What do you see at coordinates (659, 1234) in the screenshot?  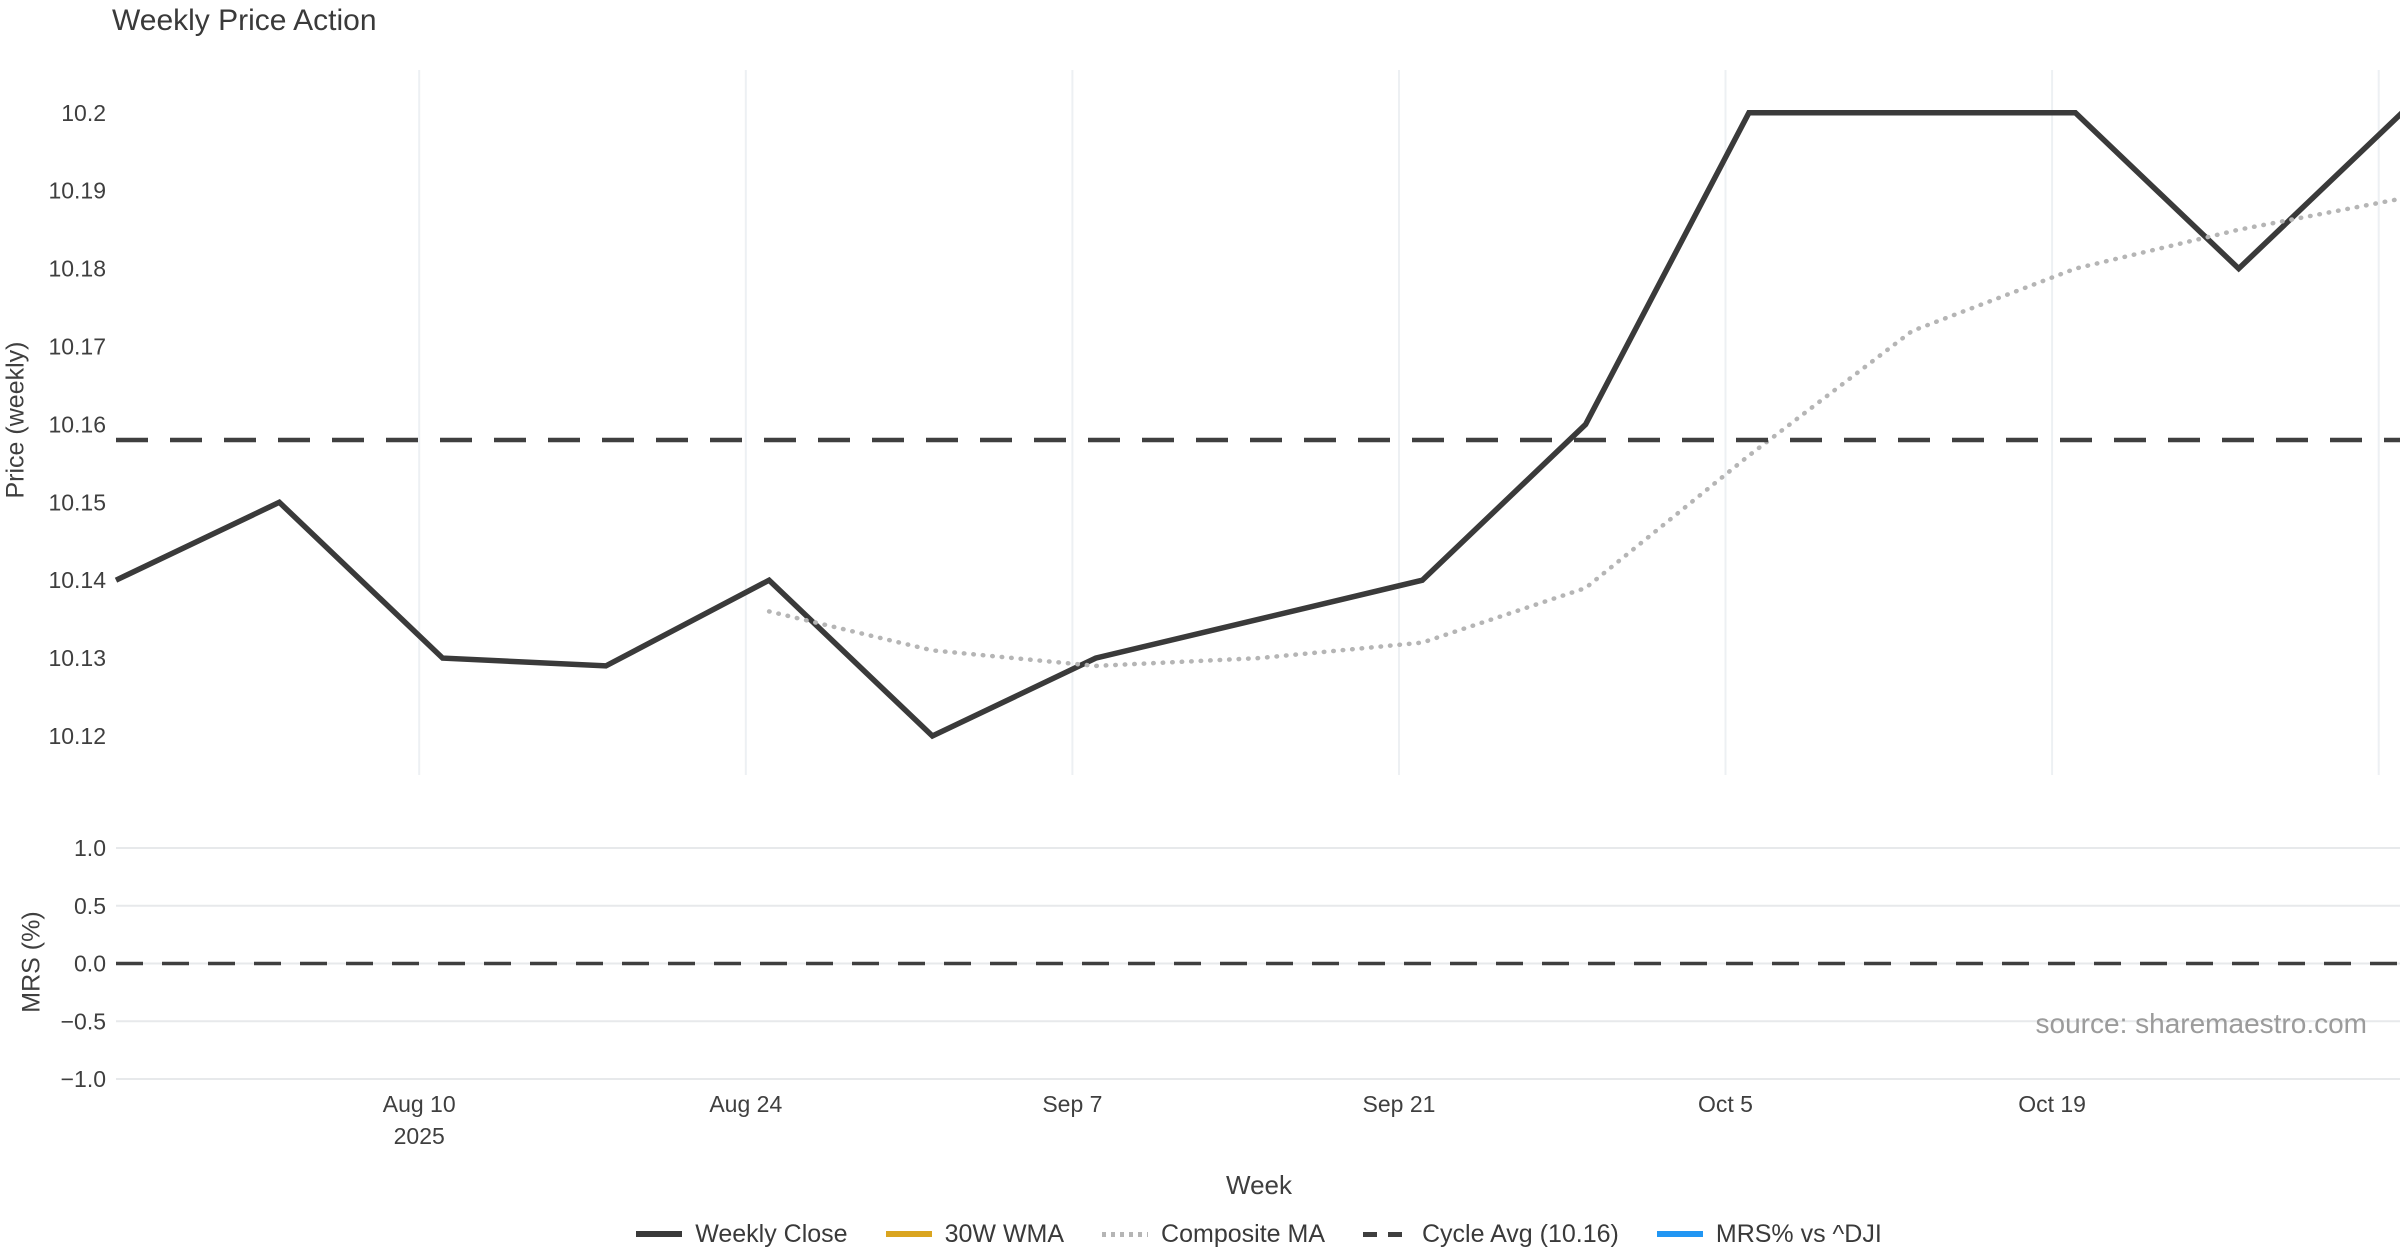 I see `legend-swatch-weekly-close-line` at bounding box center [659, 1234].